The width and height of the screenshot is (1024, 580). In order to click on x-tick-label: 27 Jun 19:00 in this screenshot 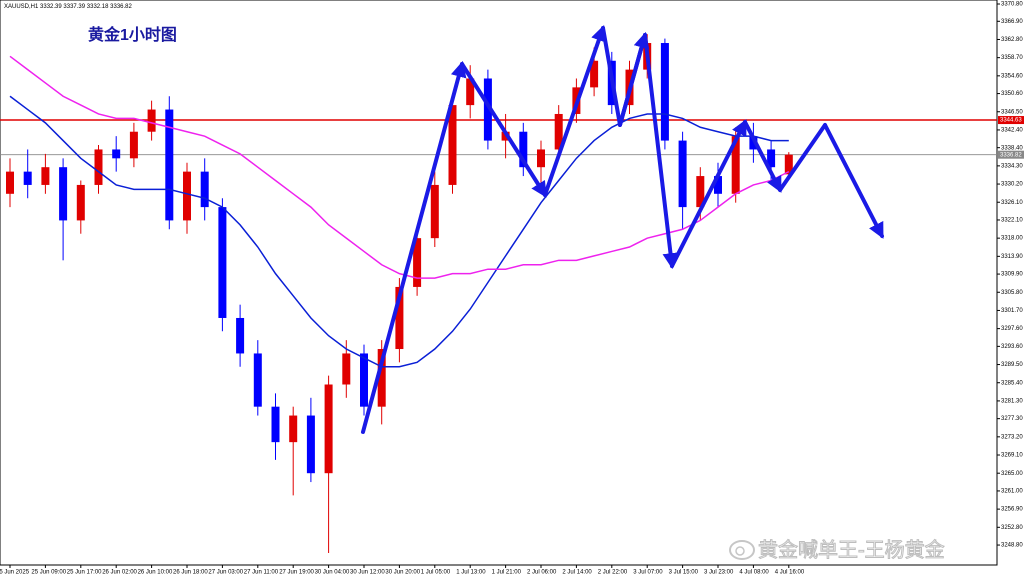, I will do `click(296, 573)`.